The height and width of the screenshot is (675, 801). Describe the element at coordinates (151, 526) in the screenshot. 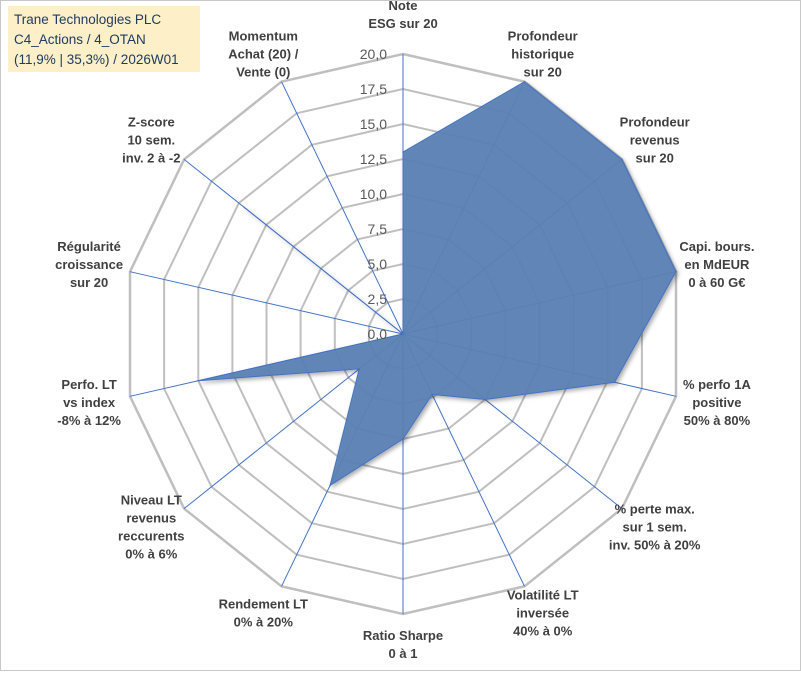

I see `category-label-9: Niveau LT revenus reccurents 0% à 6%` at that location.